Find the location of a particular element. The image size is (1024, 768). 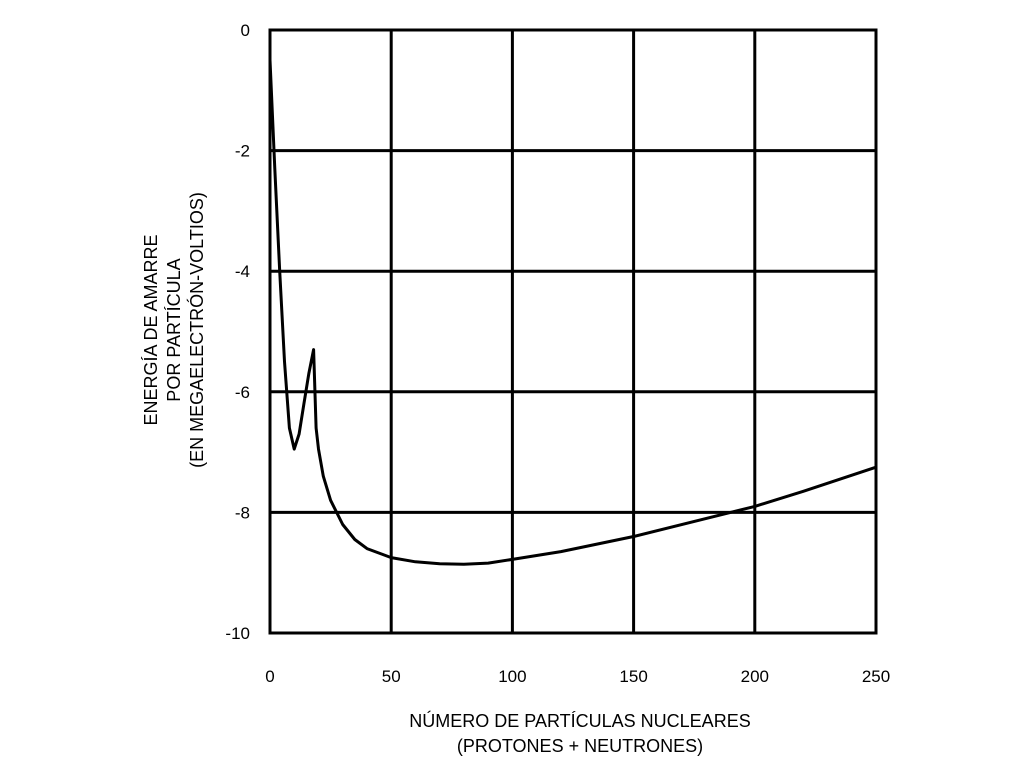

y-tick-label-5: -10 is located at coordinates (237, 633).